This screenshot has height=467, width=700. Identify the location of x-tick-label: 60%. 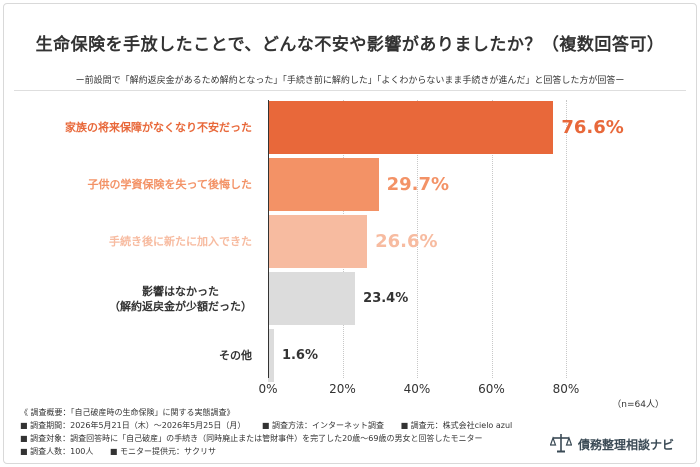
(491, 389).